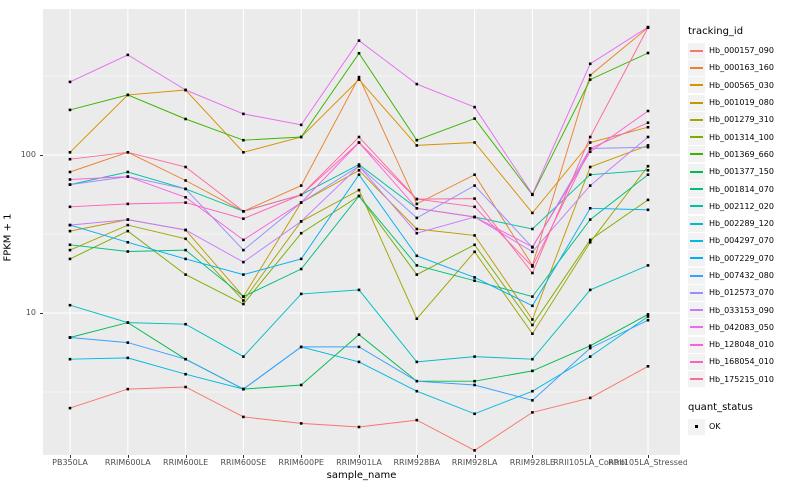  What do you see at coordinates (715, 427) in the screenshot?
I see `legend-item-label: OK` at bounding box center [715, 427].